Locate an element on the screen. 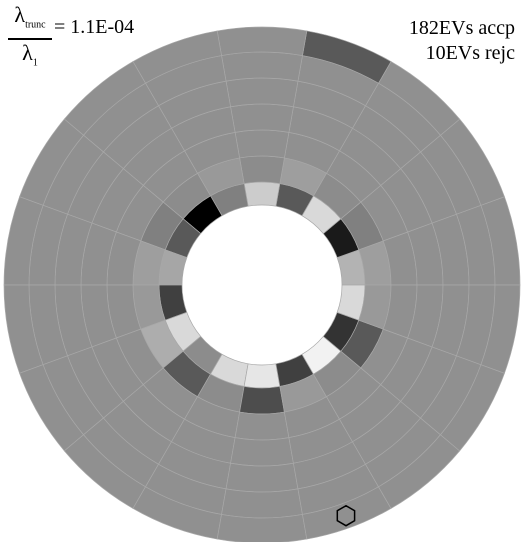 The image size is (521, 542). ratio-value: = 1.1E-04 is located at coordinates (94, 27).